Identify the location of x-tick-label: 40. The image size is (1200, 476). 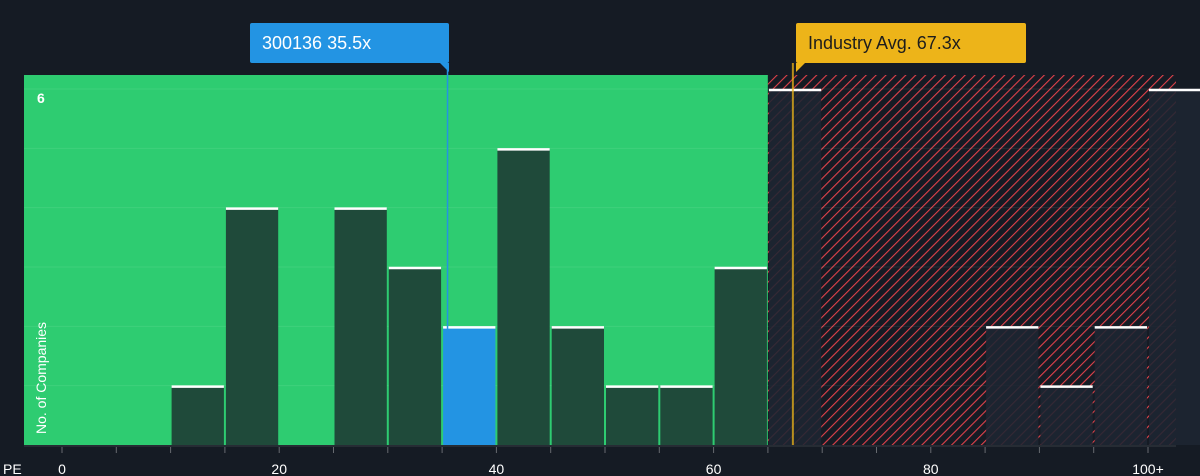
(497, 468).